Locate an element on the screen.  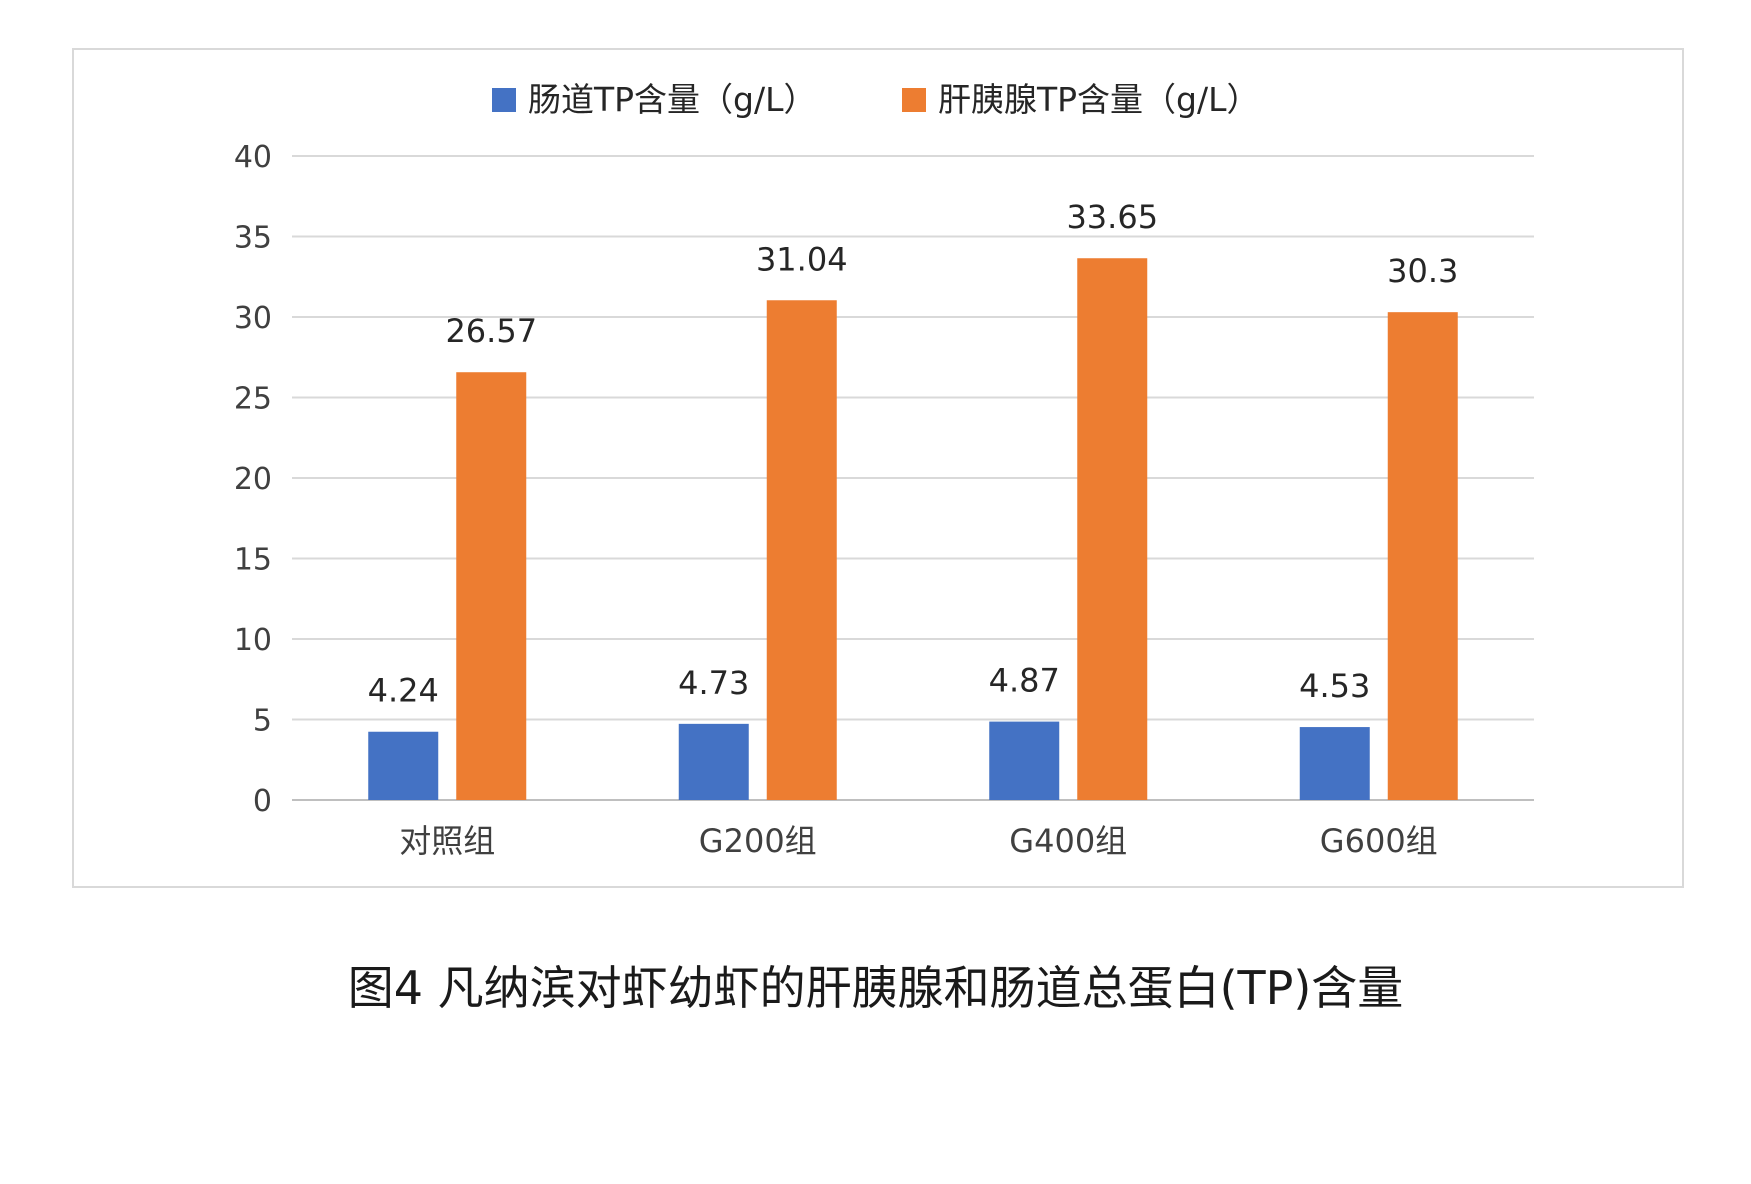
data-label: 33.65 is located at coordinates (1112, 217).